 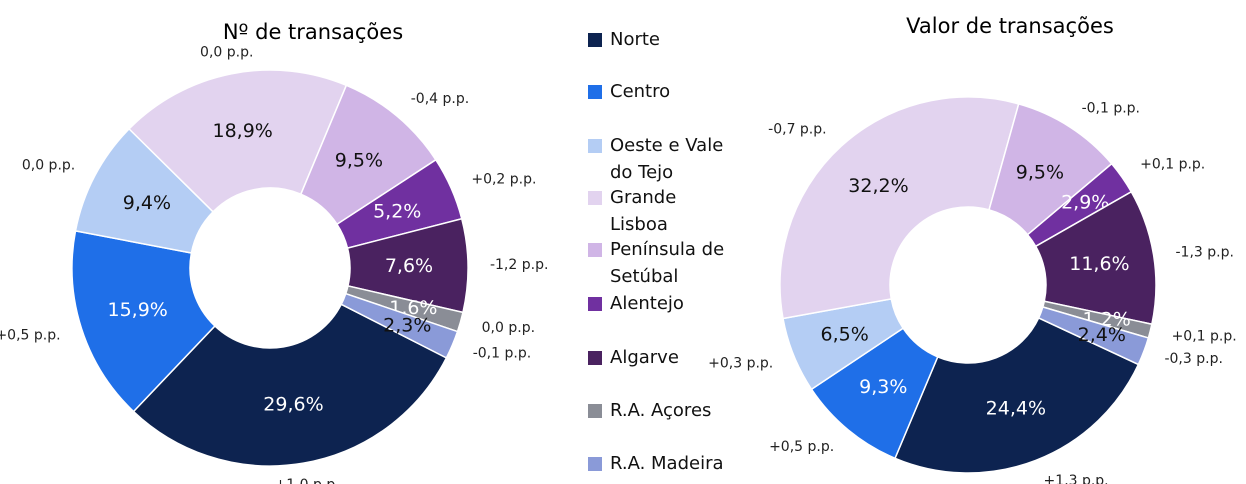 I want to click on change-label: +0,2 p.p., so click(x=503, y=179).